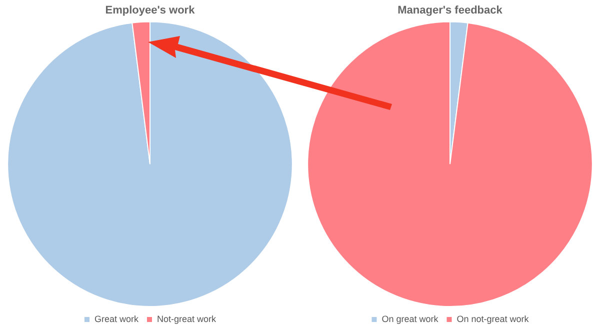  What do you see at coordinates (410, 319) in the screenshot?
I see `legend-label: On great work` at bounding box center [410, 319].